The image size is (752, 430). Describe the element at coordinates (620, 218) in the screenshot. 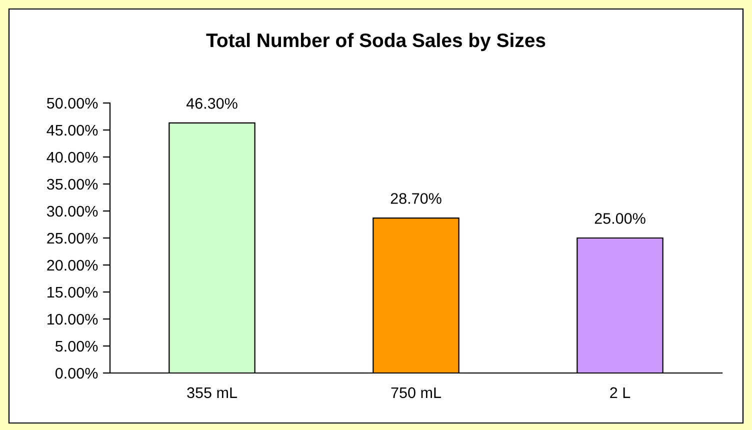

I see `data-label: 25.00%` at that location.